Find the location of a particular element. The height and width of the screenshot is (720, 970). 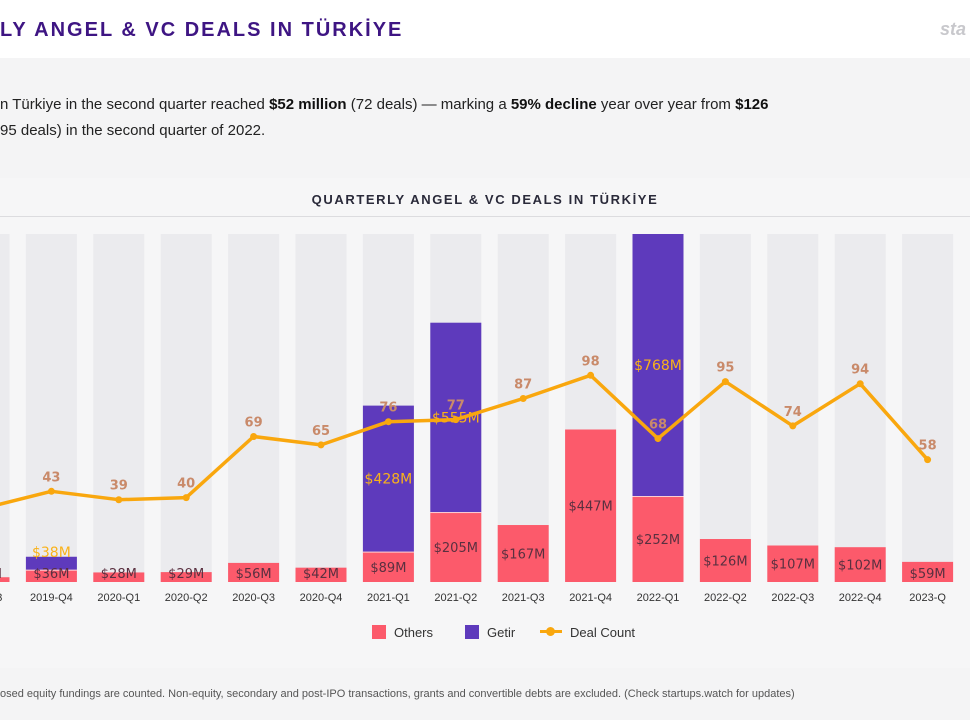

legend-item-getir: Getir is located at coordinates (490, 632).